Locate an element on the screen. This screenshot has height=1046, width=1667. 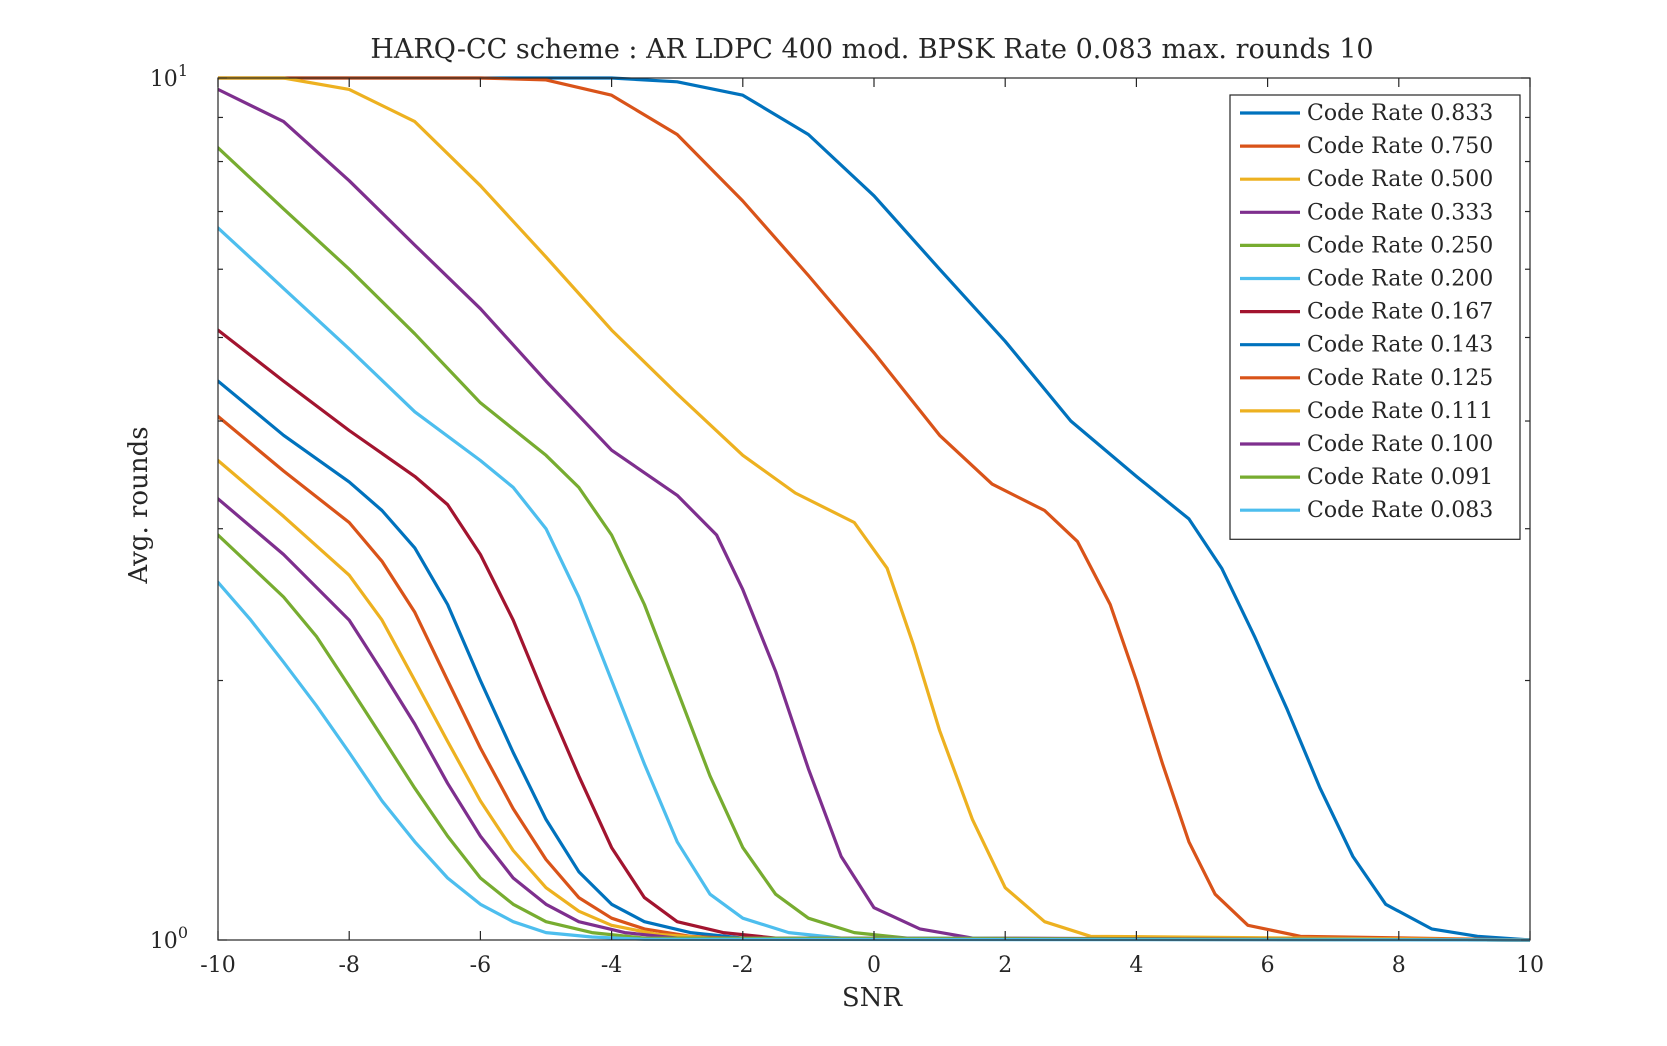
legend-label: Code Rate 0.833 is located at coordinates (1400, 113).